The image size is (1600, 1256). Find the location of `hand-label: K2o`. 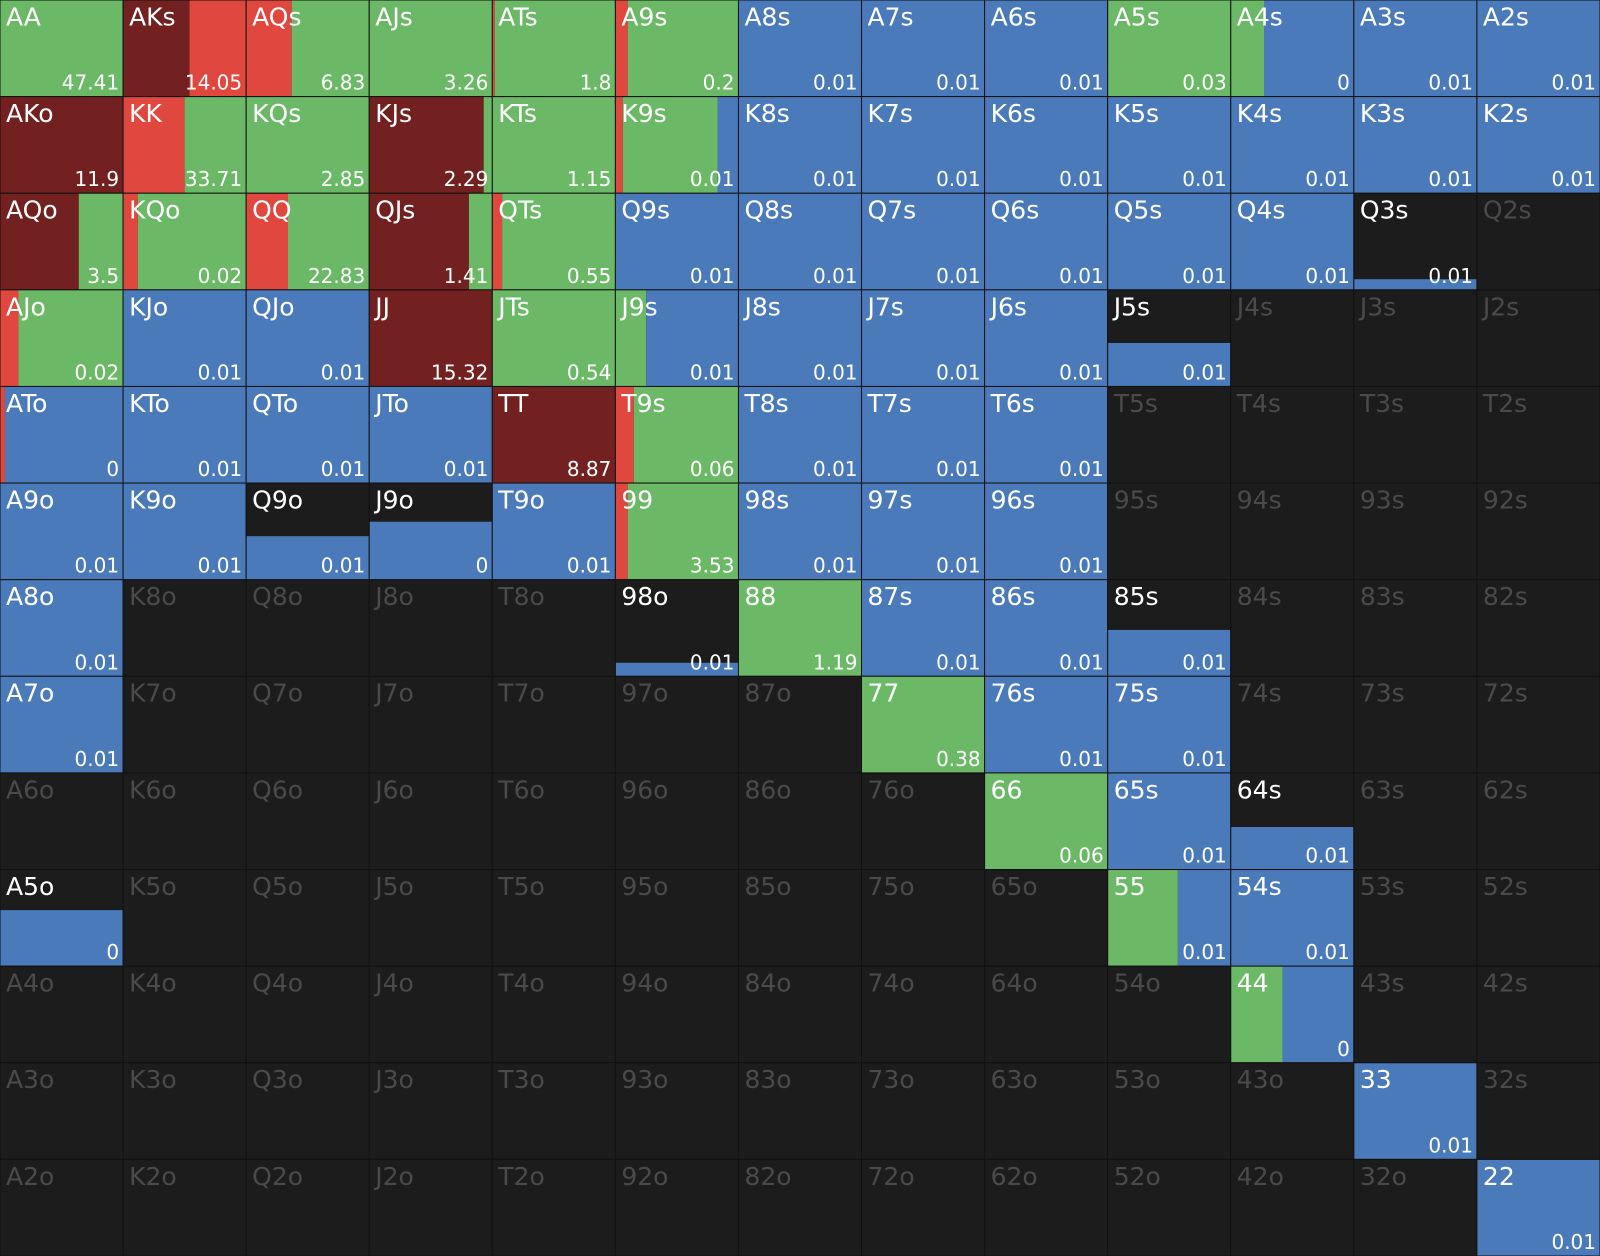

hand-label: K2o is located at coordinates (153, 1176).